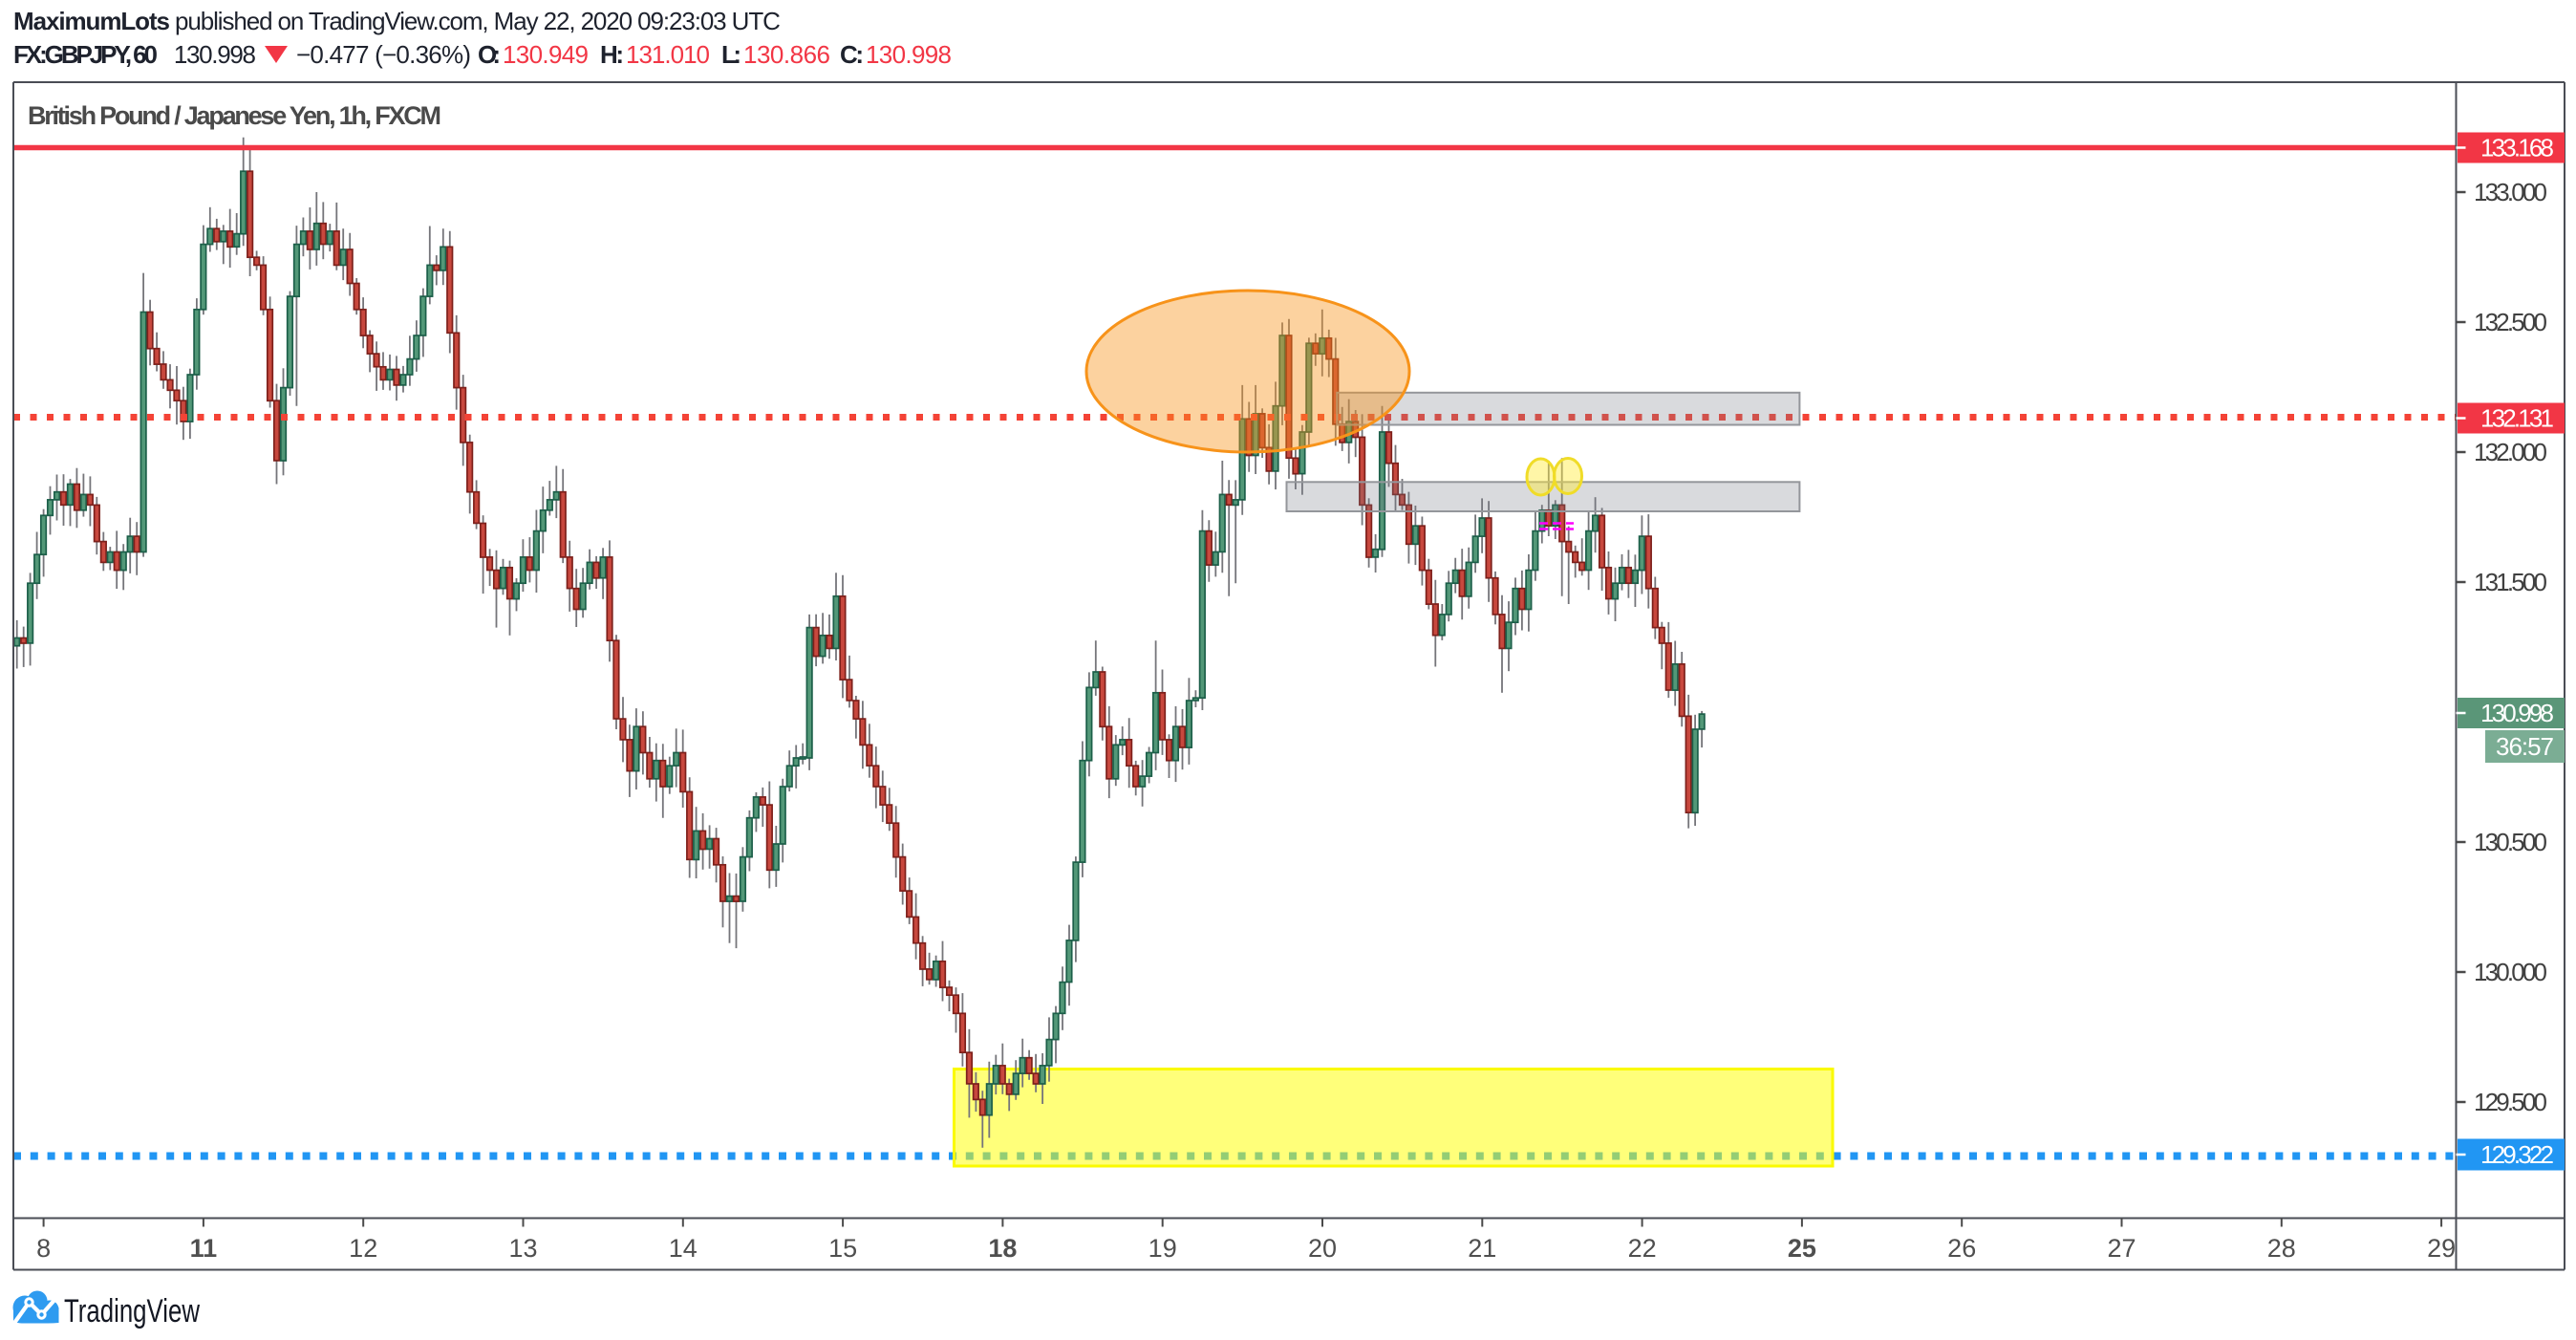 This screenshot has width=2576, height=1340. I want to click on svg-text: 131.010, so click(668, 54).